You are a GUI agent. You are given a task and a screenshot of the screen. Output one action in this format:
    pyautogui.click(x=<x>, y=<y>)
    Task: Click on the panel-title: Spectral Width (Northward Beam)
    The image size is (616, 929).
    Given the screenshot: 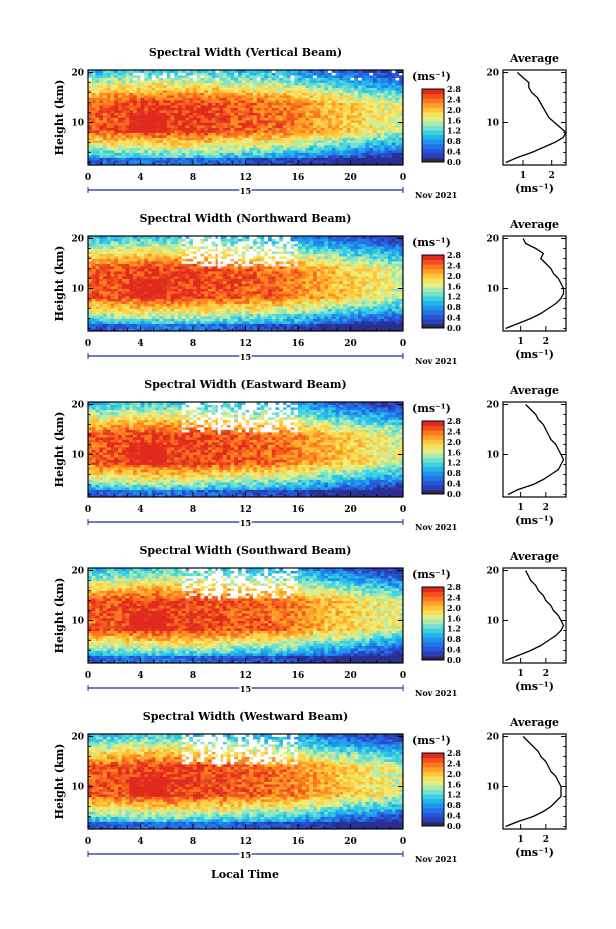 What is the action you would take?
    pyautogui.click(x=246, y=218)
    